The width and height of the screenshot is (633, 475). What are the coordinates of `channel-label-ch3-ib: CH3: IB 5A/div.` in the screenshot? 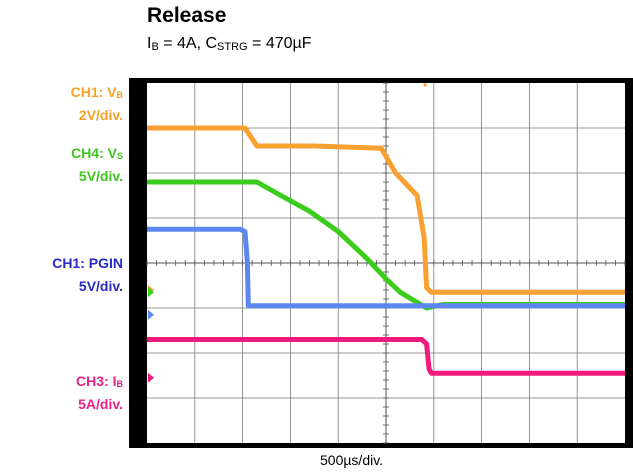 It's located at (99, 393).